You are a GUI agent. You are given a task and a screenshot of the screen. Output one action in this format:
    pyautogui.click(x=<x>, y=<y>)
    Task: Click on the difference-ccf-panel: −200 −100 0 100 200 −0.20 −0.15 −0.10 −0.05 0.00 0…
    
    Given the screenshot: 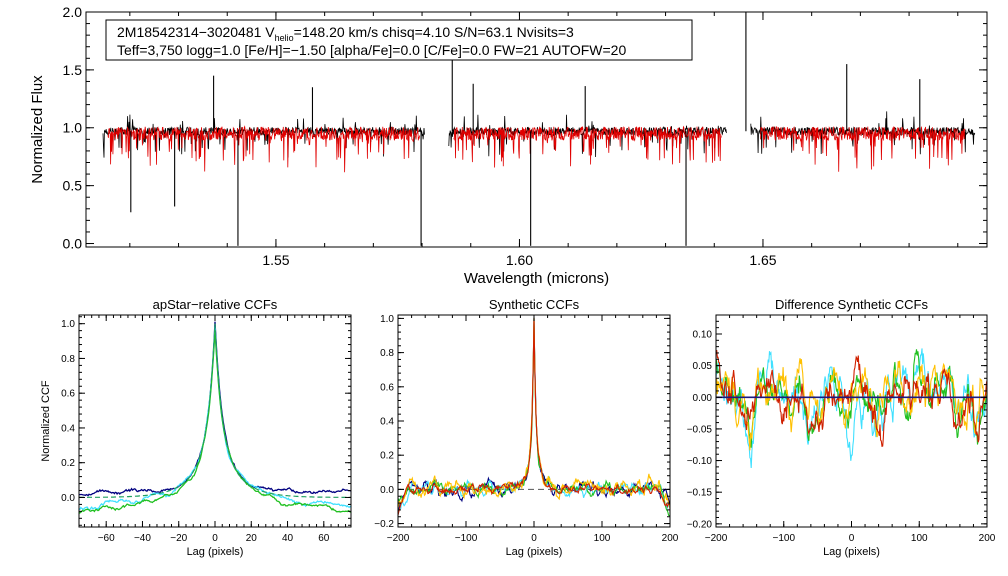 What is the action you would take?
    pyautogui.click(x=841, y=427)
    